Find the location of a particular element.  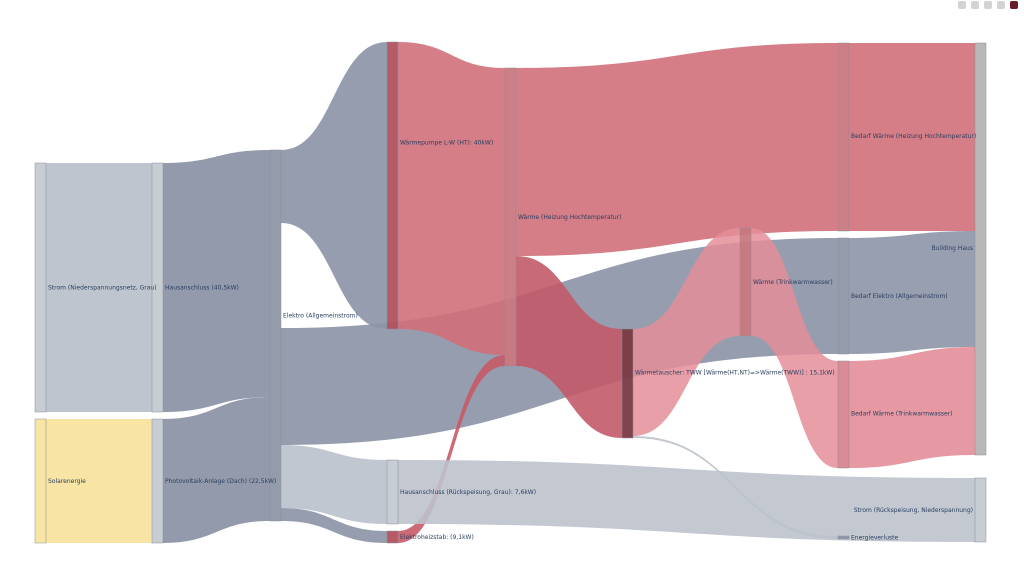

sankey-link-wp-to-waerme_ht is located at coordinates (451, 198).